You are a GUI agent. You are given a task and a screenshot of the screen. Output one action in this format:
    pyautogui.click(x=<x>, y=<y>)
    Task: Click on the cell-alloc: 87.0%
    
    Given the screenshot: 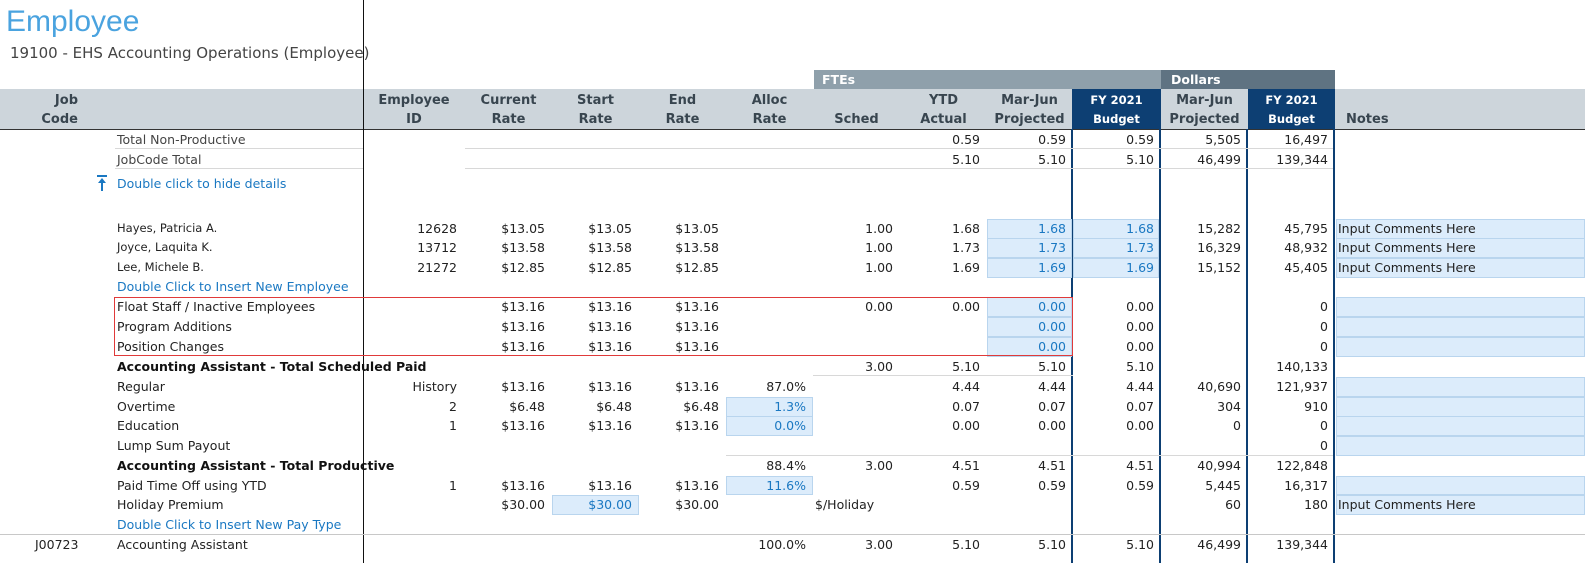 What is the action you would take?
    pyautogui.click(x=786, y=386)
    